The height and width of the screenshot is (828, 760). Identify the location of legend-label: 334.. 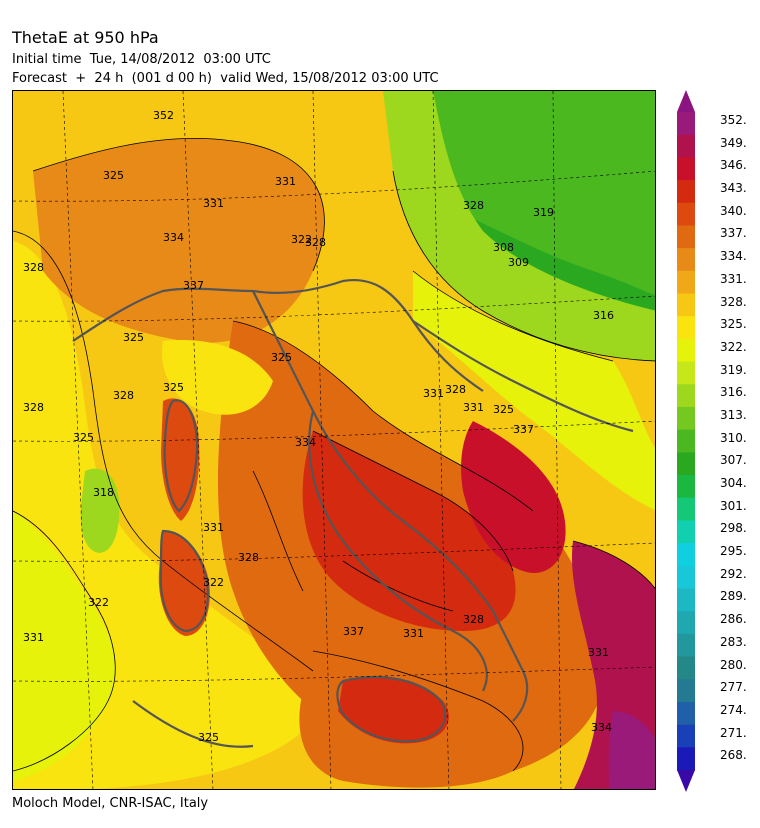
(733, 256).